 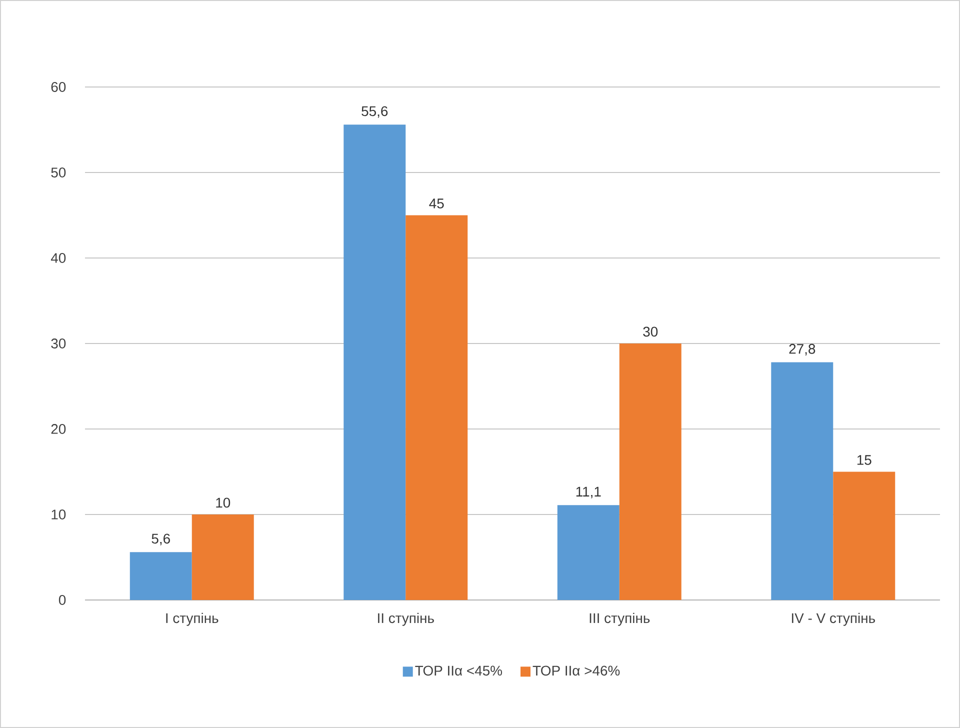 I want to click on y-tick-label: 50, so click(x=58, y=173).